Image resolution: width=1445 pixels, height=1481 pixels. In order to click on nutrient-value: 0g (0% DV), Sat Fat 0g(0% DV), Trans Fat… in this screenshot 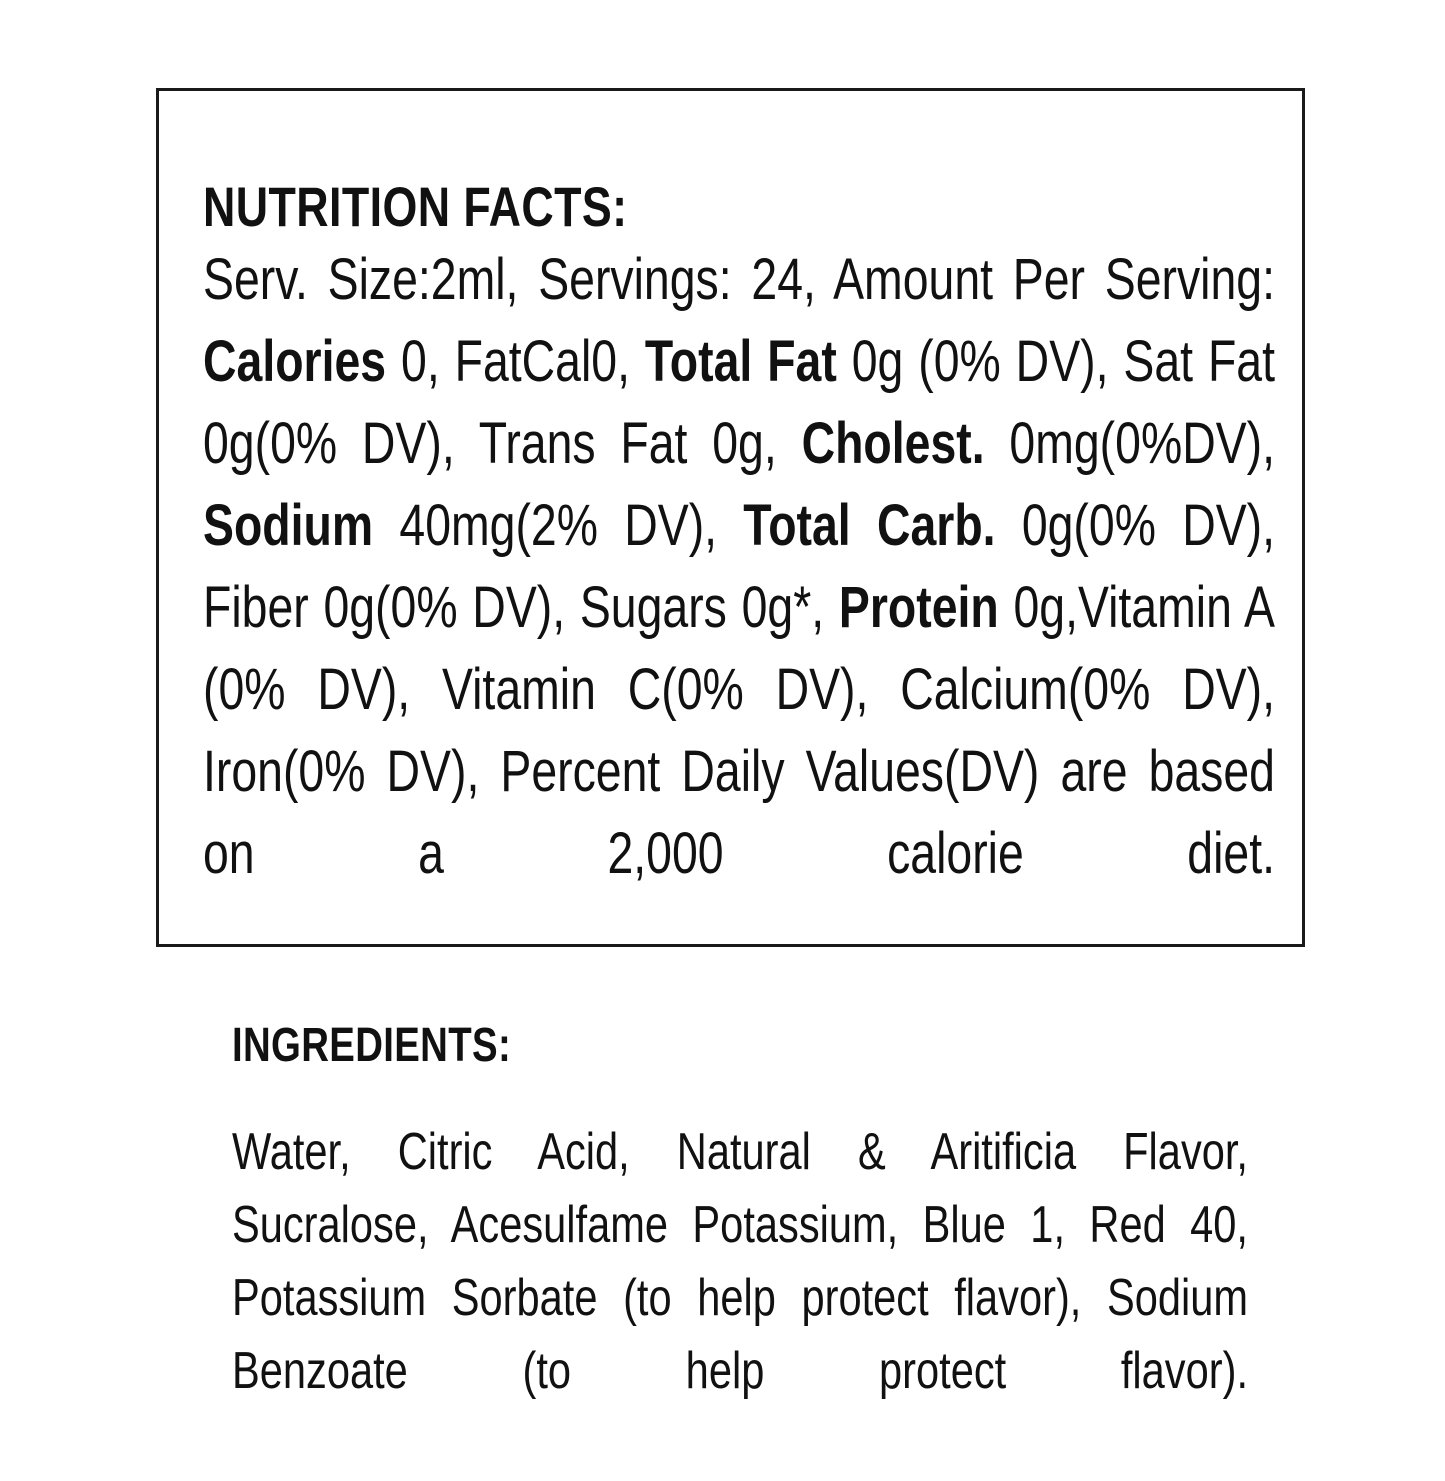, I will do `click(739, 402)`.